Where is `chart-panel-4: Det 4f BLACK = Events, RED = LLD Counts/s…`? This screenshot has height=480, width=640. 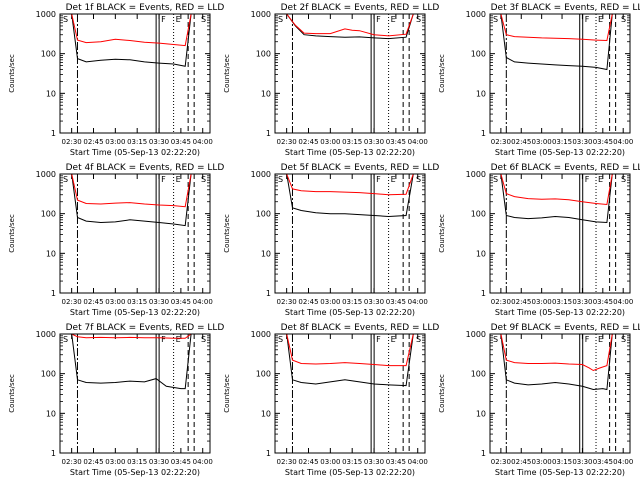 chart-panel-4: Det 4f BLACK = Events, RED = LLD Counts/s… is located at coordinates (116, 240).